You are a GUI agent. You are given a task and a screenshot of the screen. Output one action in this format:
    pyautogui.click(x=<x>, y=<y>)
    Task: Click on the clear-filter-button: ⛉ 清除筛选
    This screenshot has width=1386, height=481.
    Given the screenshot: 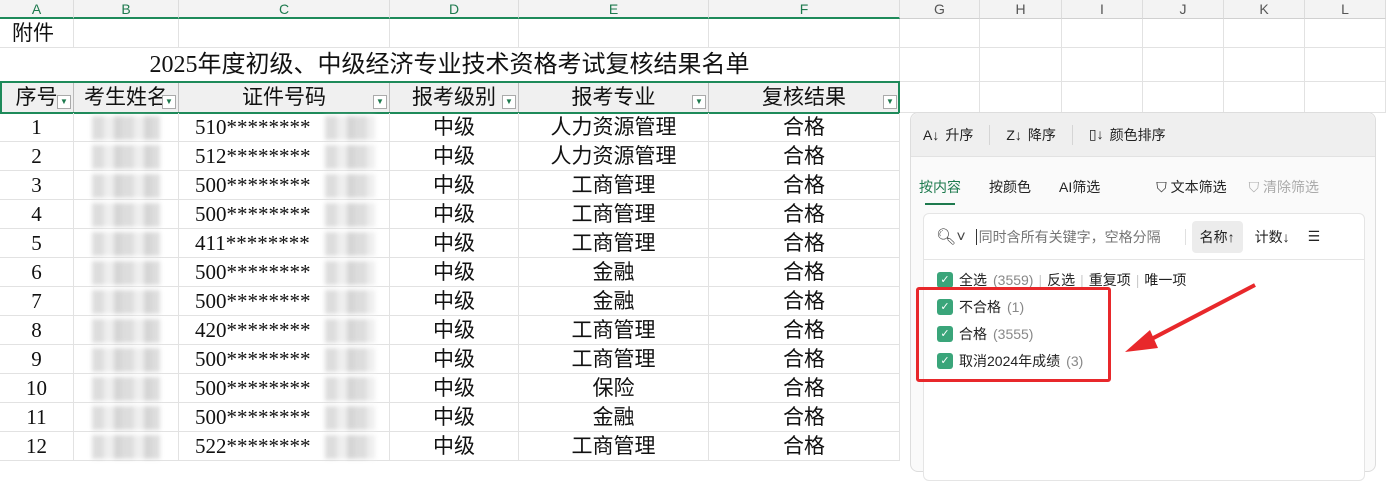 What is the action you would take?
    pyautogui.click(x=1284, y=187)
    